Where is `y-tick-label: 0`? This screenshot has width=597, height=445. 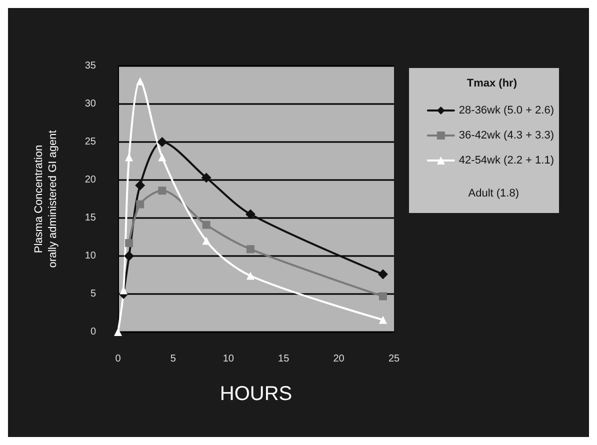
y-tick-label: 0 is located at coordinates (93, 332).